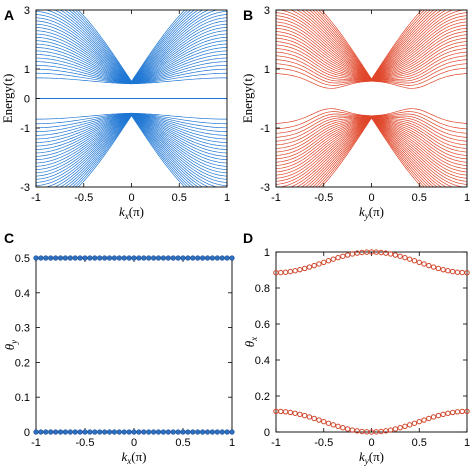 This screenshot has height=474, width=474. What do you see at coordinates (262, 325) in the screenshot?
I see `y-tick-label: 0.6` at bounding box center [262, 325].